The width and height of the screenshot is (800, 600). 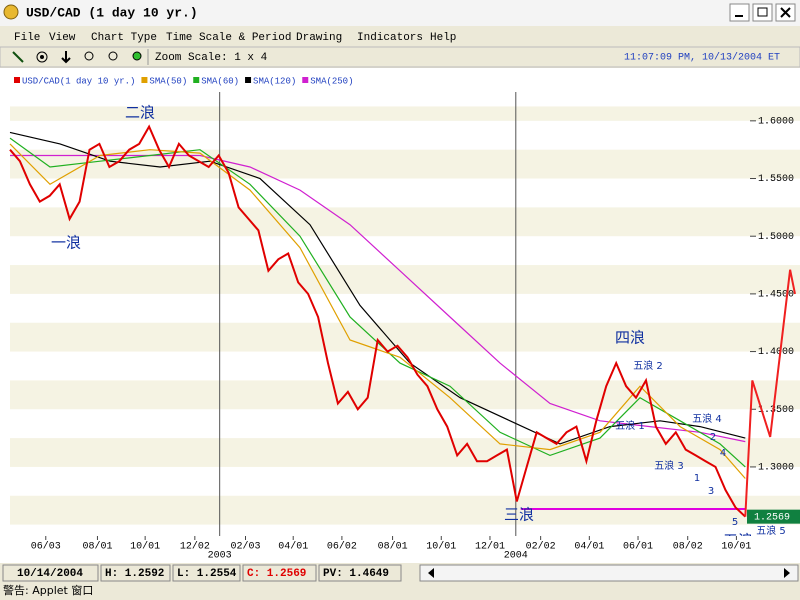 What do you see at coordinates (776, 237) in the screenshot?
I see `y-tick-label: 1.5000` at bounding box center [776, 237].